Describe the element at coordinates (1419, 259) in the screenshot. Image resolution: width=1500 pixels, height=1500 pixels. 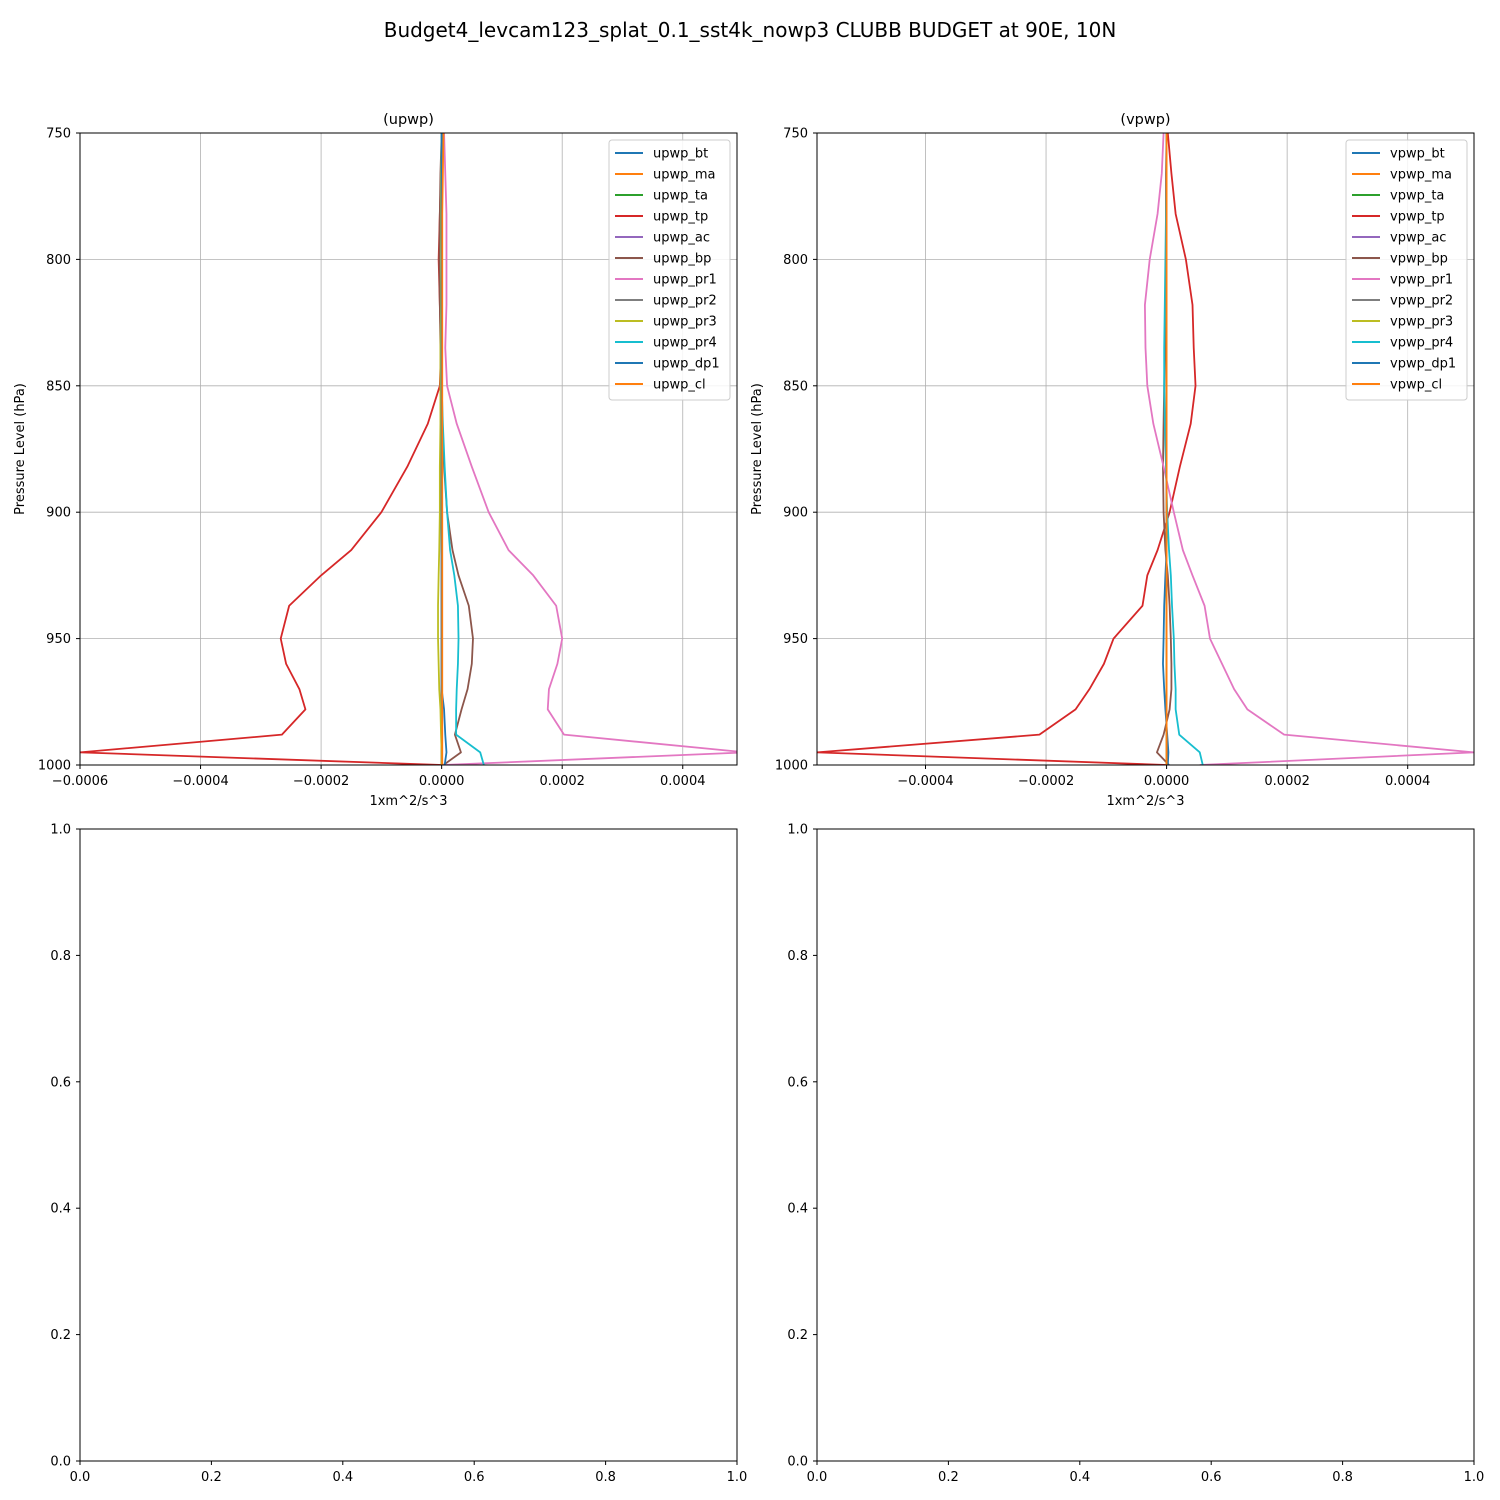
I see `legend-entry: vpwp_bp` at that location.